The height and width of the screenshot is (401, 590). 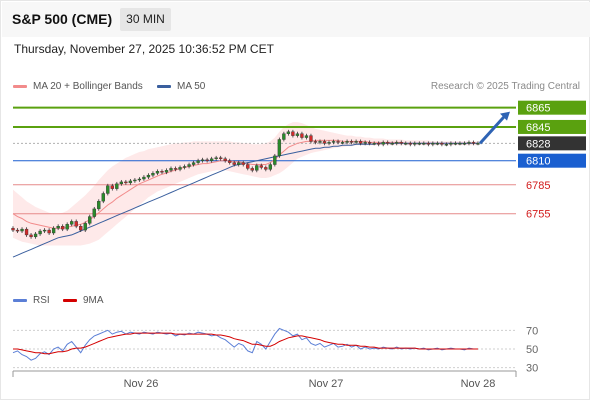 What do you see at coordinates (145, 19) in the screenshot?
I see `timeframe-button: 30 MIN` at bounding box center [145, 19].